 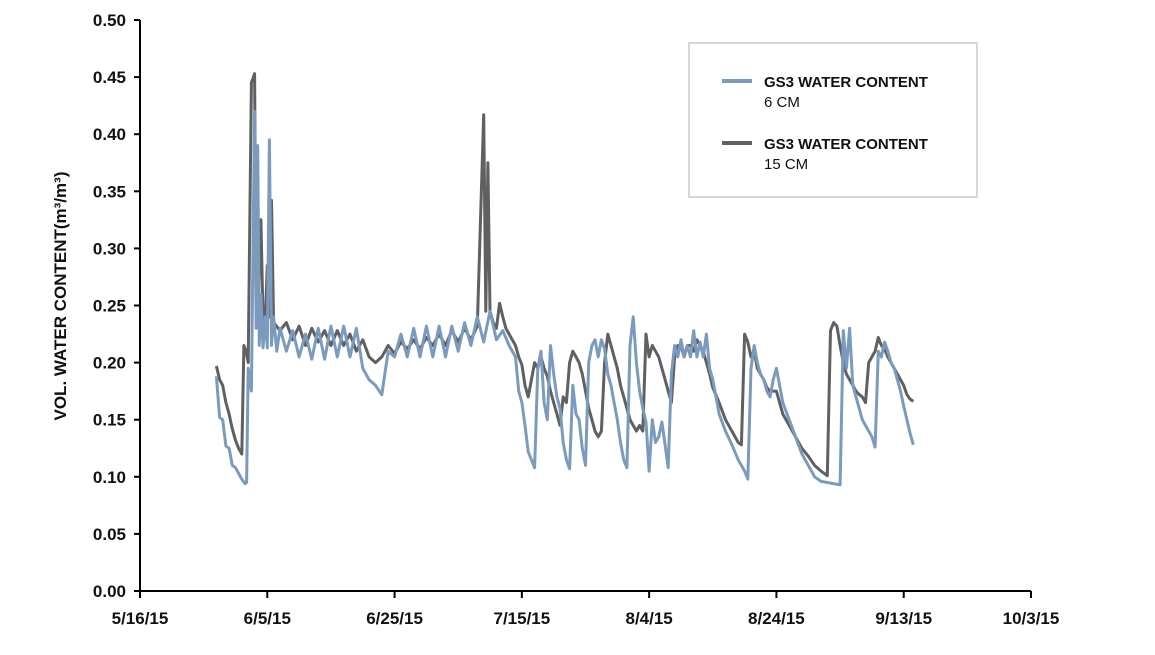 I want to click on legend-label-6cm-line1: GS3 WATER CONTENT, so click(x=846, y=82).